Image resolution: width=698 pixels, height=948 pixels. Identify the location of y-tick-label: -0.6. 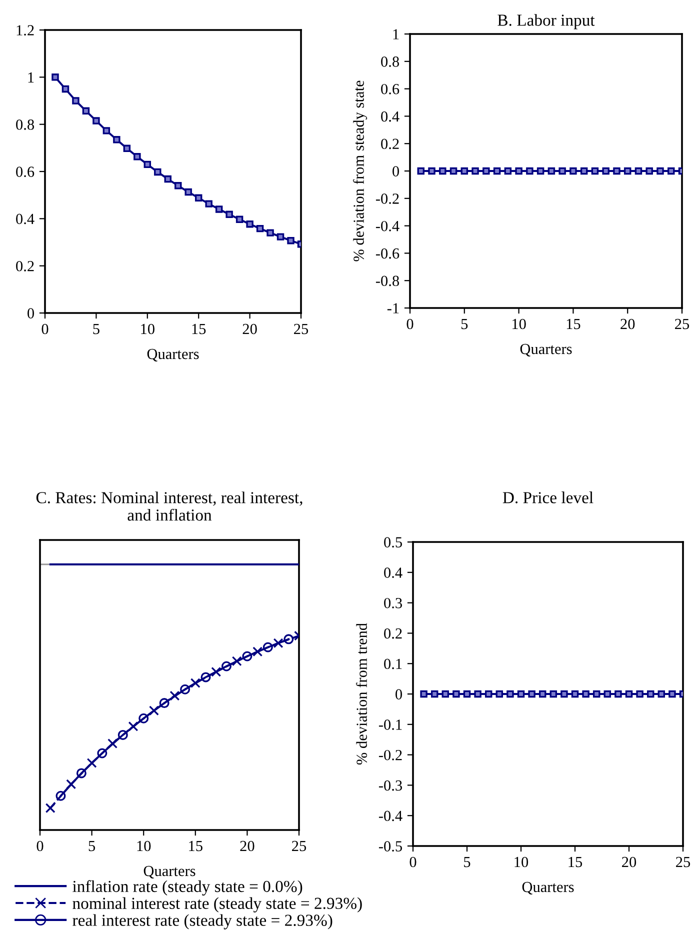
(388, 253).